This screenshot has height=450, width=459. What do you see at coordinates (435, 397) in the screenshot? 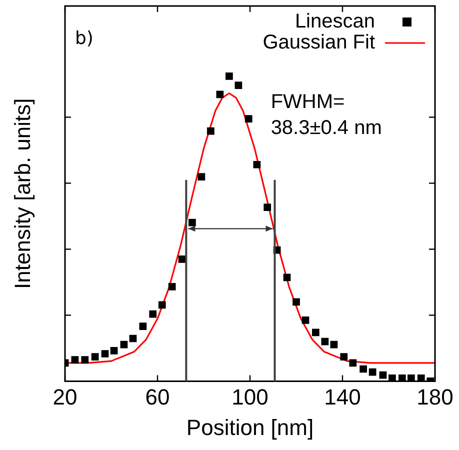
I see `x-tick-label: 180` at bounding box center [435, 397].